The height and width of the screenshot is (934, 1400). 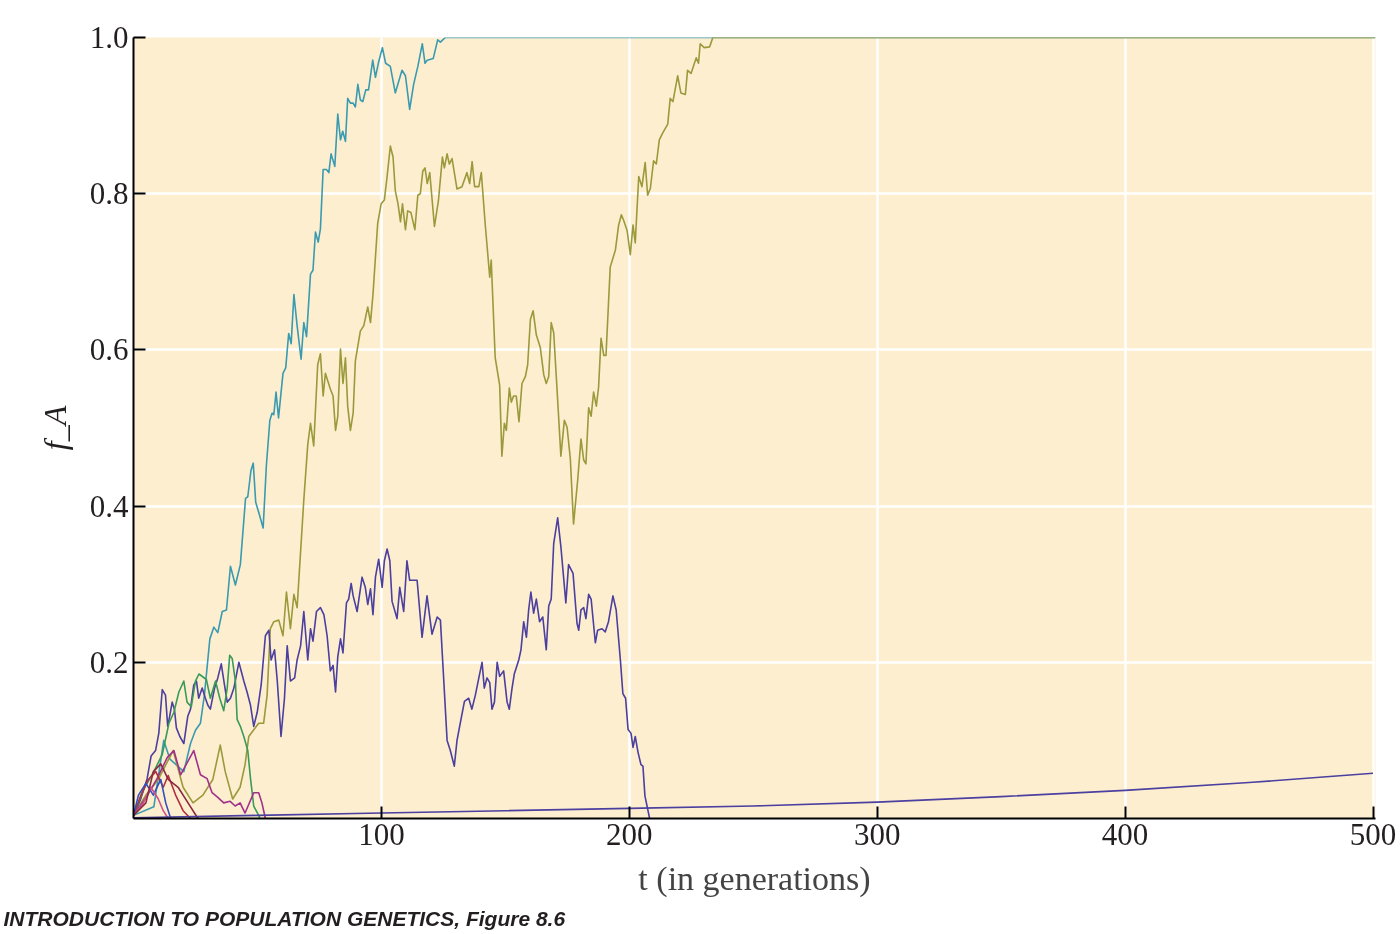 What do you see at coordinates (1373, 834) in the screenshot?
I see `x-tick-label: 500` at bounding box center [1373, 834].